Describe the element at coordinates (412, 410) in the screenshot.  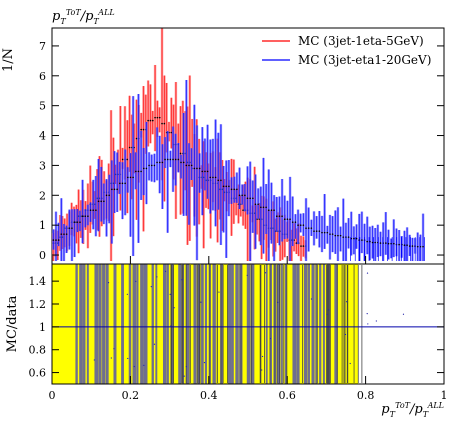
I see `x-axis-label: pTToT/pTALL` at that location.